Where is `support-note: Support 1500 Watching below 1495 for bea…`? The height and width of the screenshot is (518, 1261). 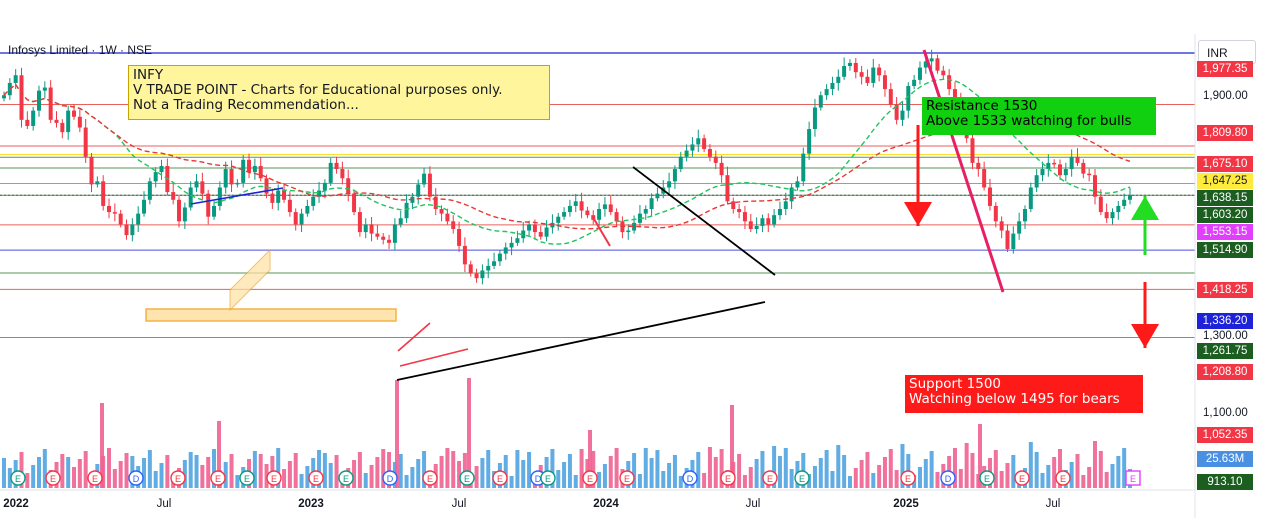 support-note: Support 1500 Watching below 1495 for bea… is located at coordinates (1024, 394).